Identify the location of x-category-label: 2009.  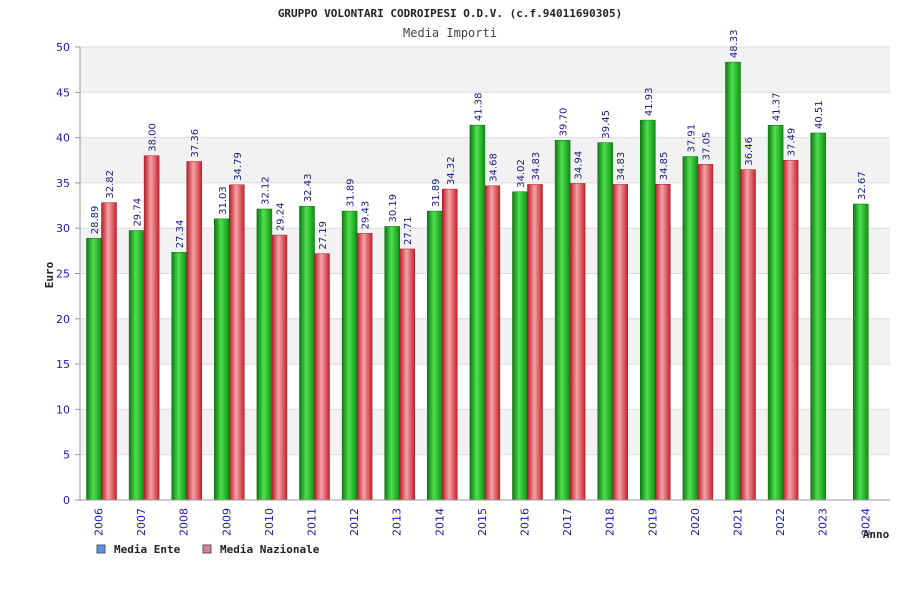
(226, 522).